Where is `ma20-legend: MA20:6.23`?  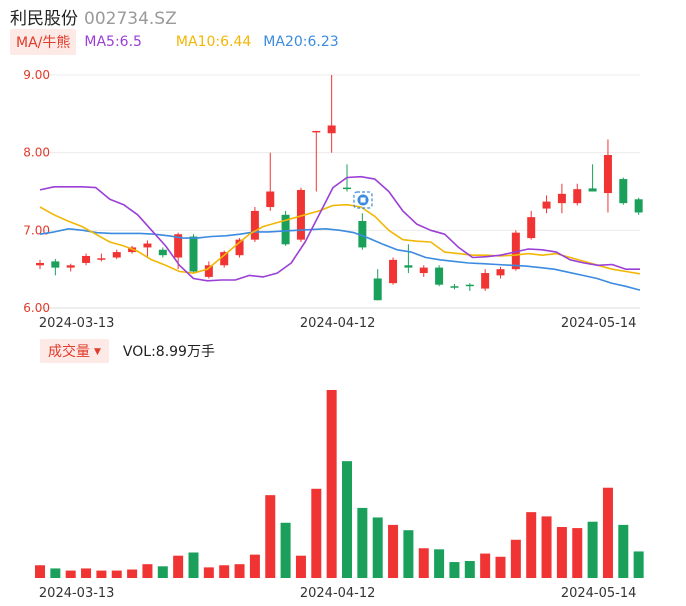 ma20-legend: MA20:6.23 is located at coordinates (301, 42).